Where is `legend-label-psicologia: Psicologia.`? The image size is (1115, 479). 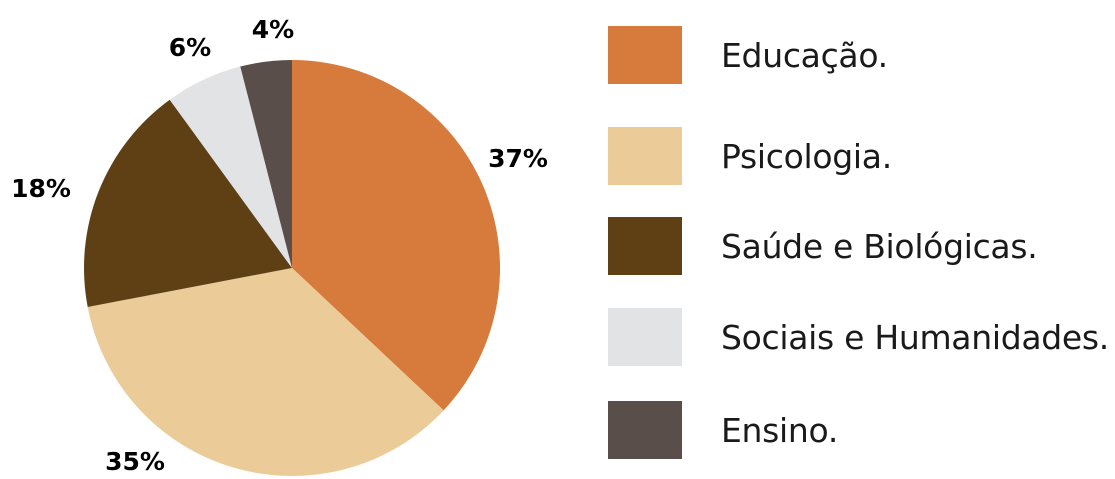 legend-label-psicologia: Psicologia. is located at coordinates (806, 156).